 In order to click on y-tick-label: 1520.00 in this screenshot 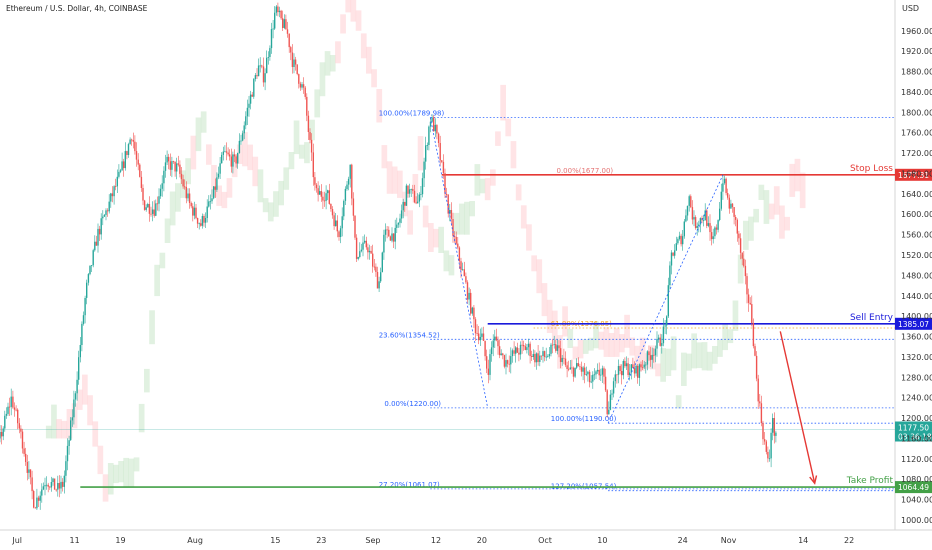, I will do `click(916, 255)`.